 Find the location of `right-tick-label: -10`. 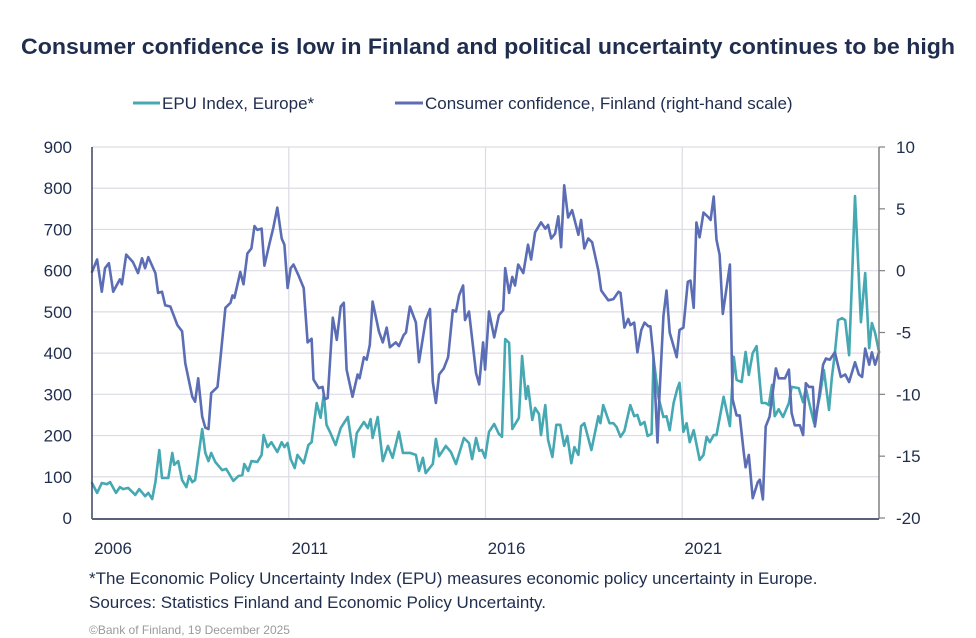

right-tick-label: -10 is located at coordinates (908, 394).